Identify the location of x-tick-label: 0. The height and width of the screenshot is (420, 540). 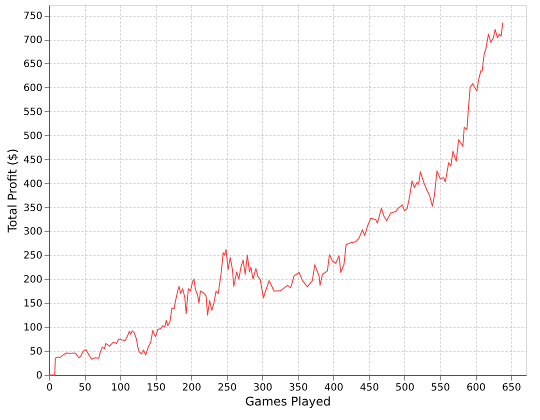
(49, 388).